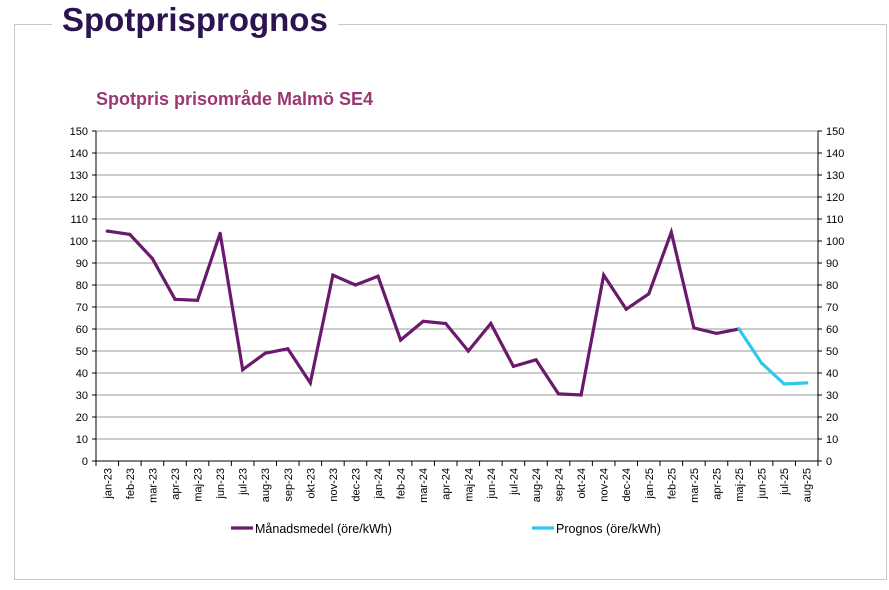 The height and width of the screenshot is (590, 889). Describe the element at coordinates (82, 352) in the screenshot. I see `y-tick-label: 50` at that location.